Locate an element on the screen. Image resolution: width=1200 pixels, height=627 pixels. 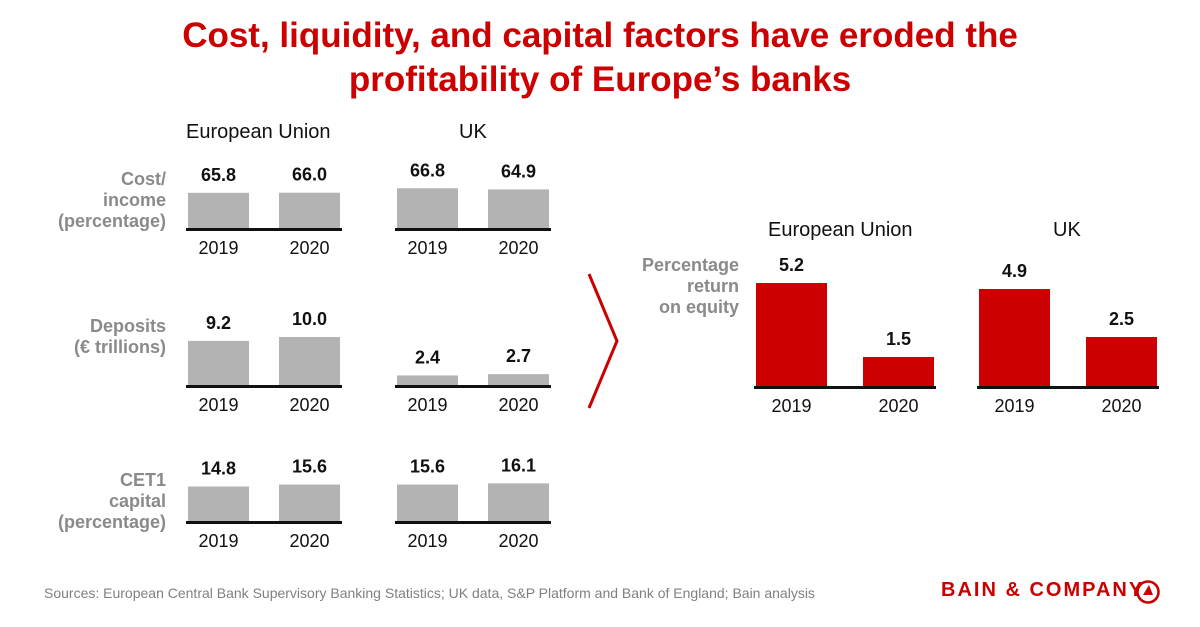
baseline-deposits-uk is located at coordinates (473, 386).